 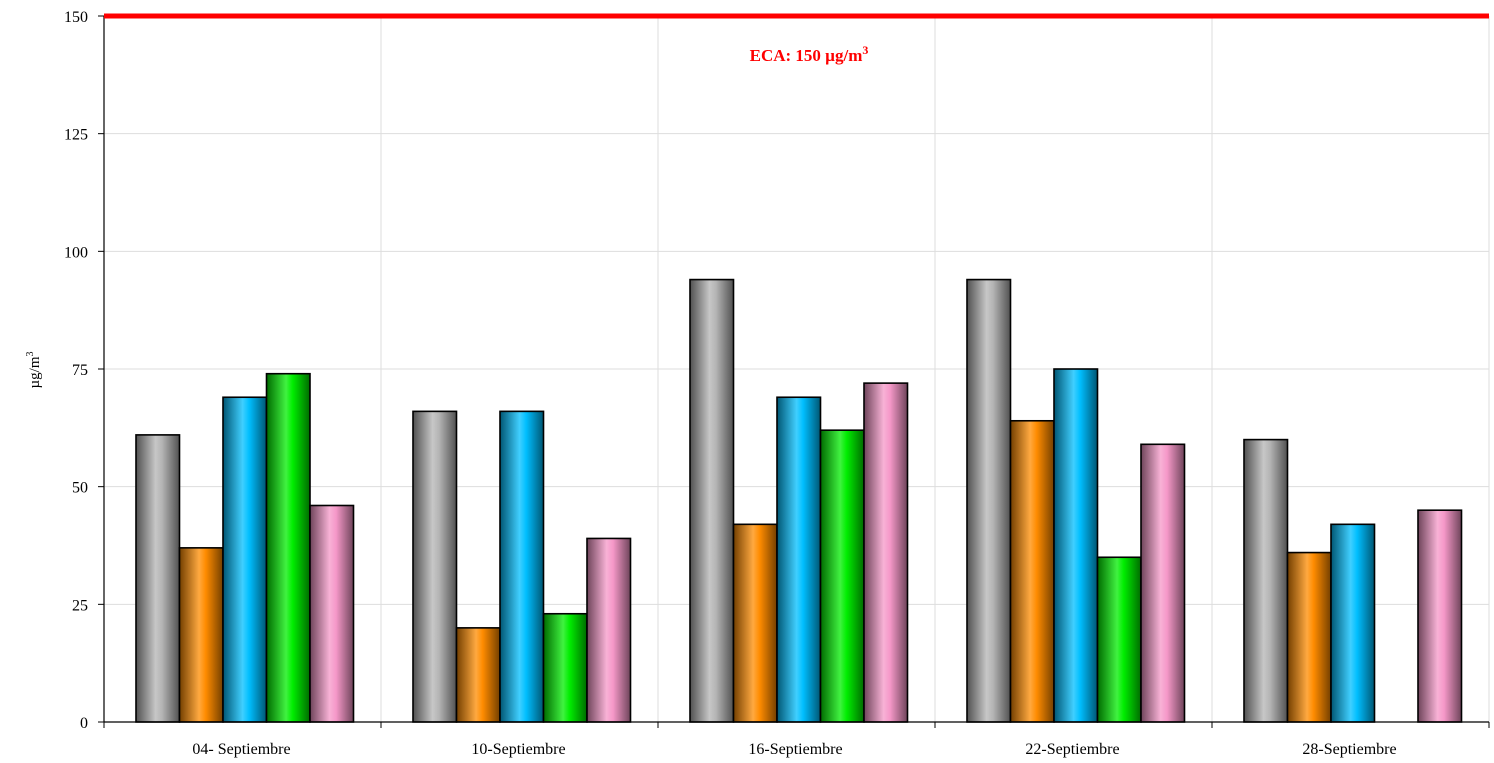 I want to click on y-axis-label-superscript: 3, so click(x=30, y=354).